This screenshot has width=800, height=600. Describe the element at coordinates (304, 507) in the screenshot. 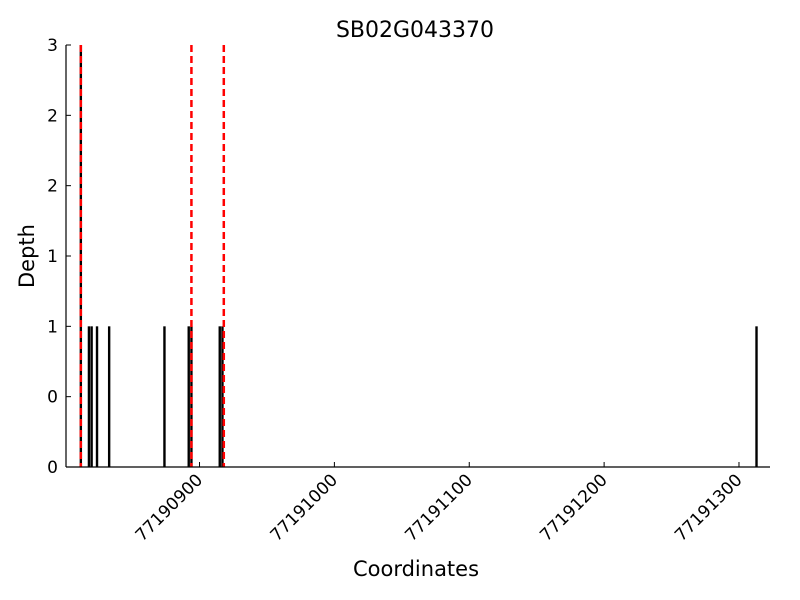

I see `x-tick-label: 77191000` at that location.